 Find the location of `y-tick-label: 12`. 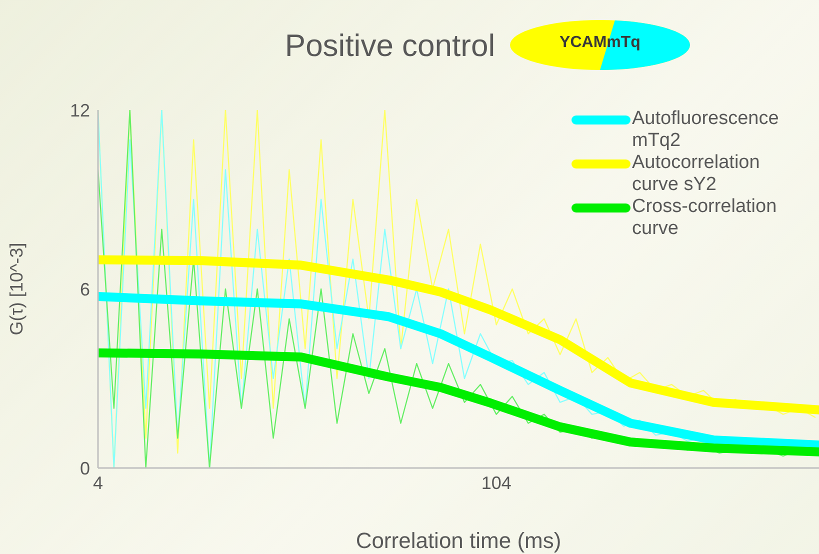

y-tick-label: 12 is located at coordinates (80, 110).